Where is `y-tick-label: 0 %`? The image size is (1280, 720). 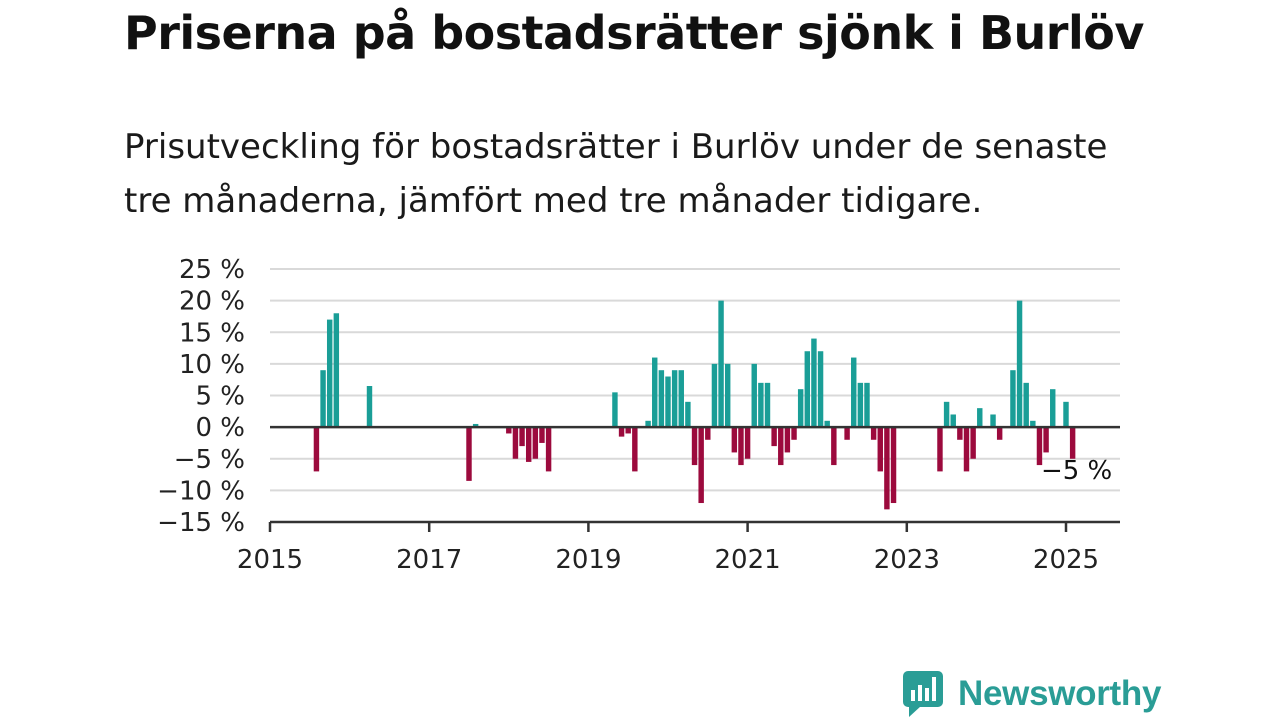 y-tick-label: 0 % is located at coordinates (220, 428).